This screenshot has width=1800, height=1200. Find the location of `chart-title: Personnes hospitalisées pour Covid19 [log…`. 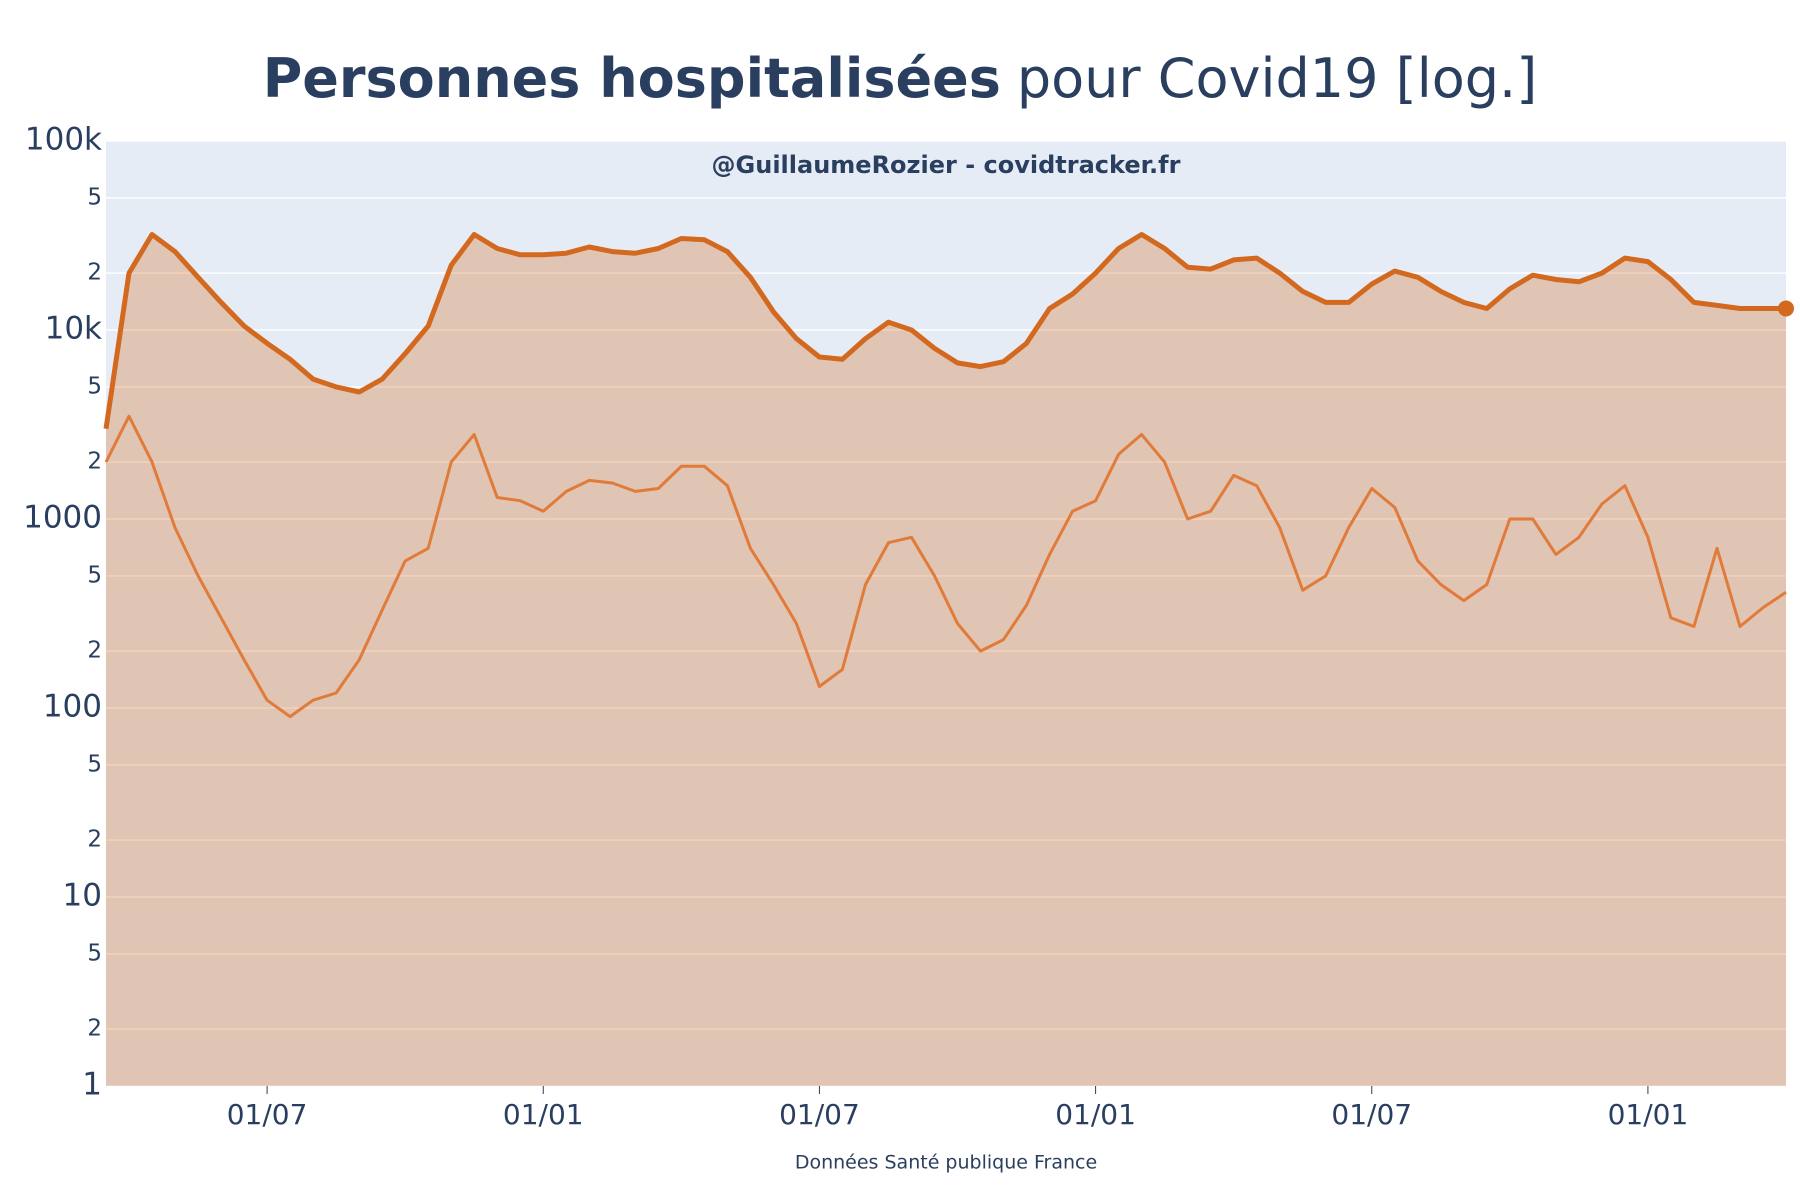

chart-title: Personnes hospitalisées pour Covid19 [log… is located at coordinates (900, 78).